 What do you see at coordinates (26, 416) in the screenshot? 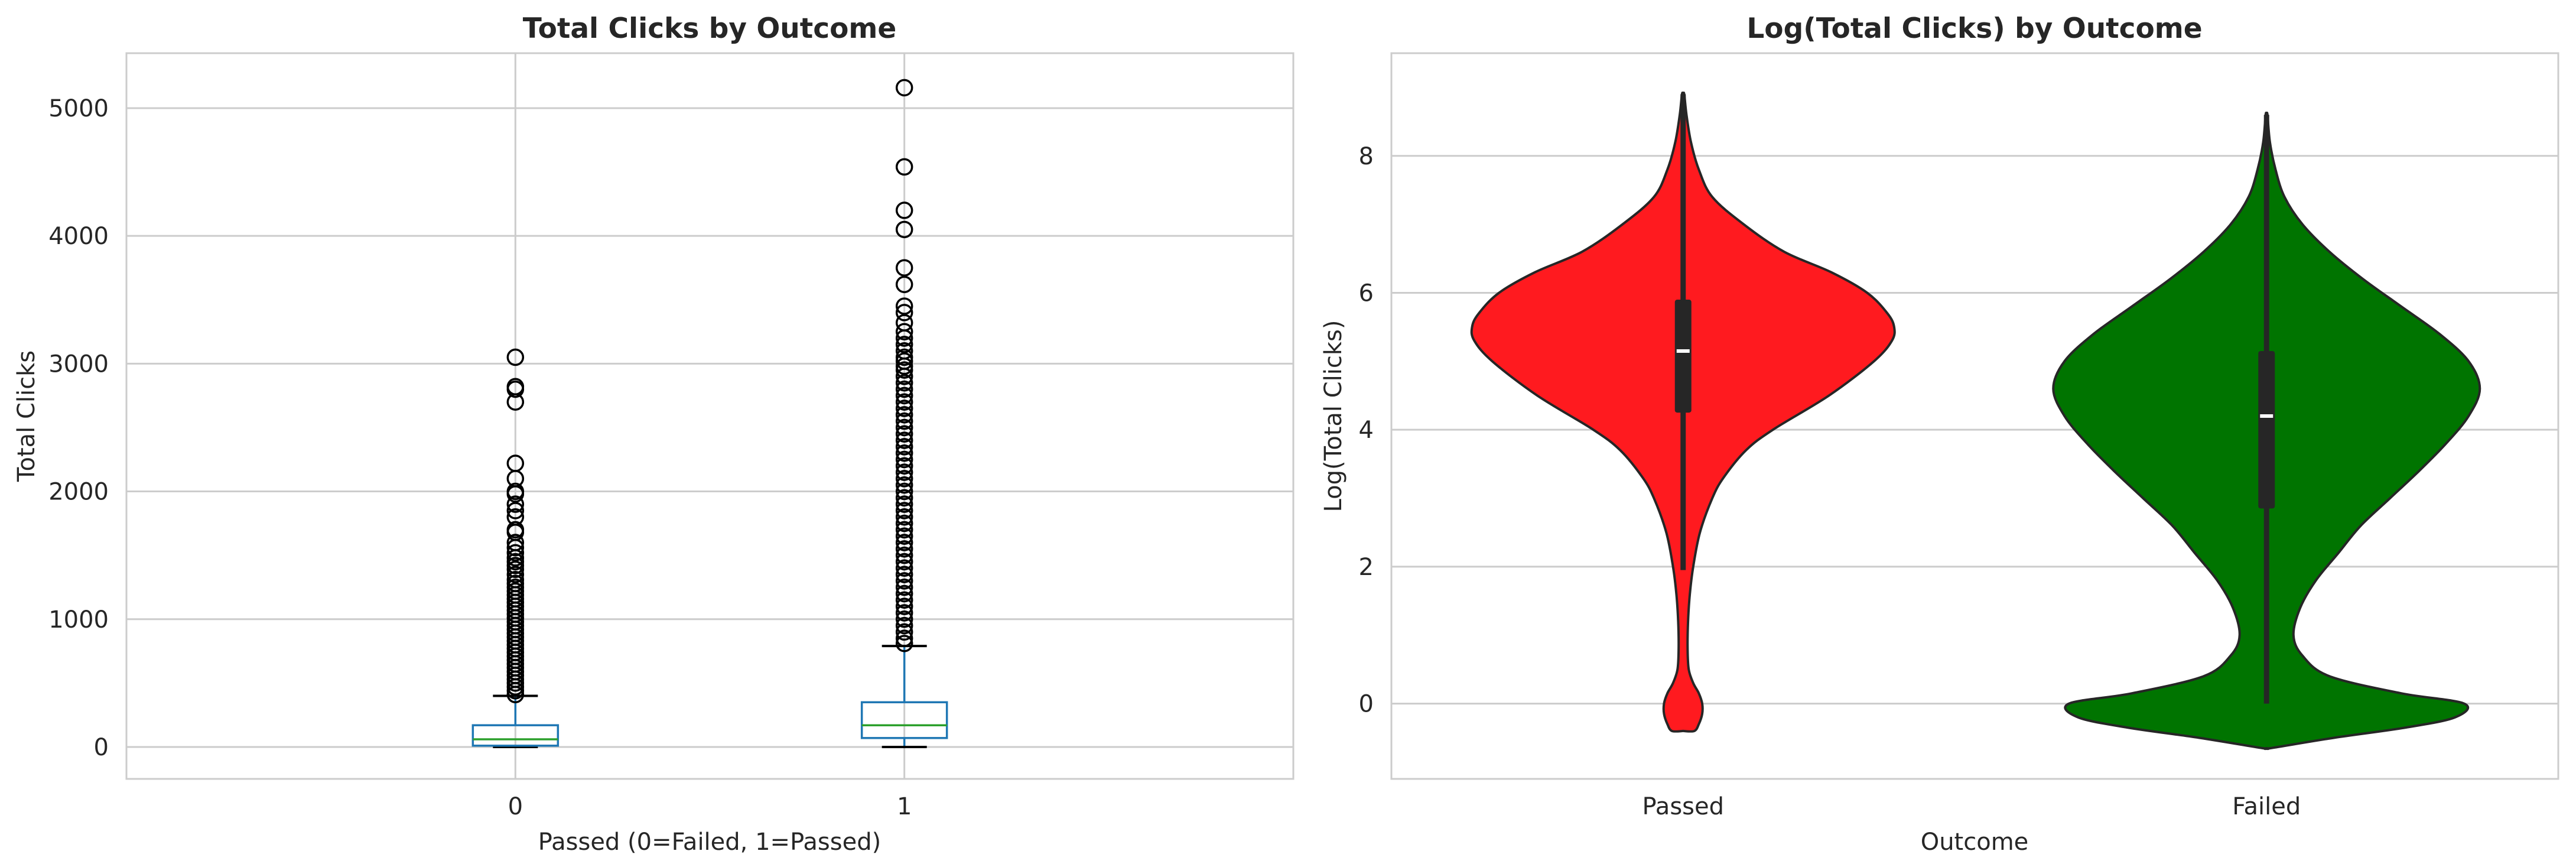
I see `left-y-axis-label: Total Clicks` at bounding box center [26, 416].